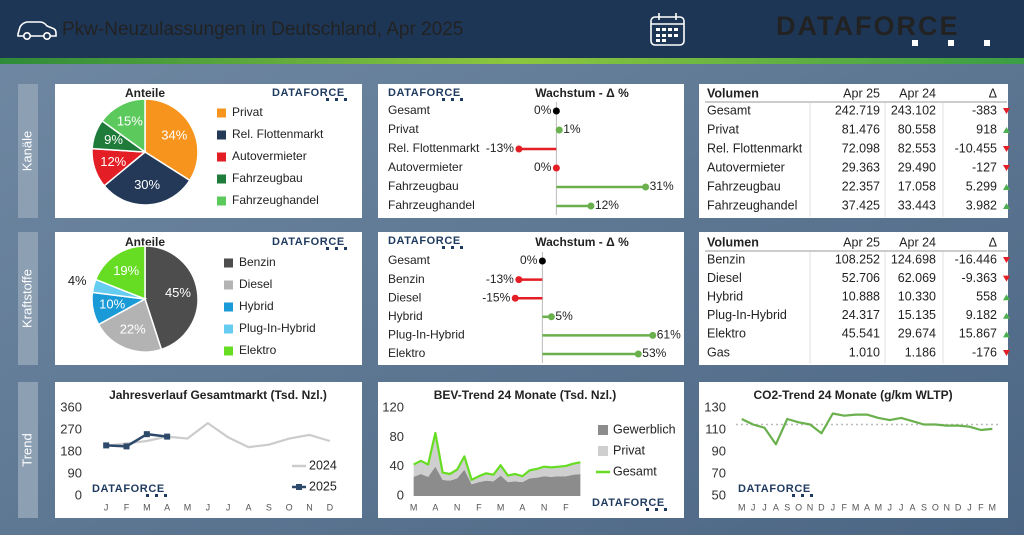 This screenshot has width=1024, height=535. What do you see at coordinates (397, 465) in the screenshot?
I see `y-tick-label: 40` at bounding box center [397, 465].